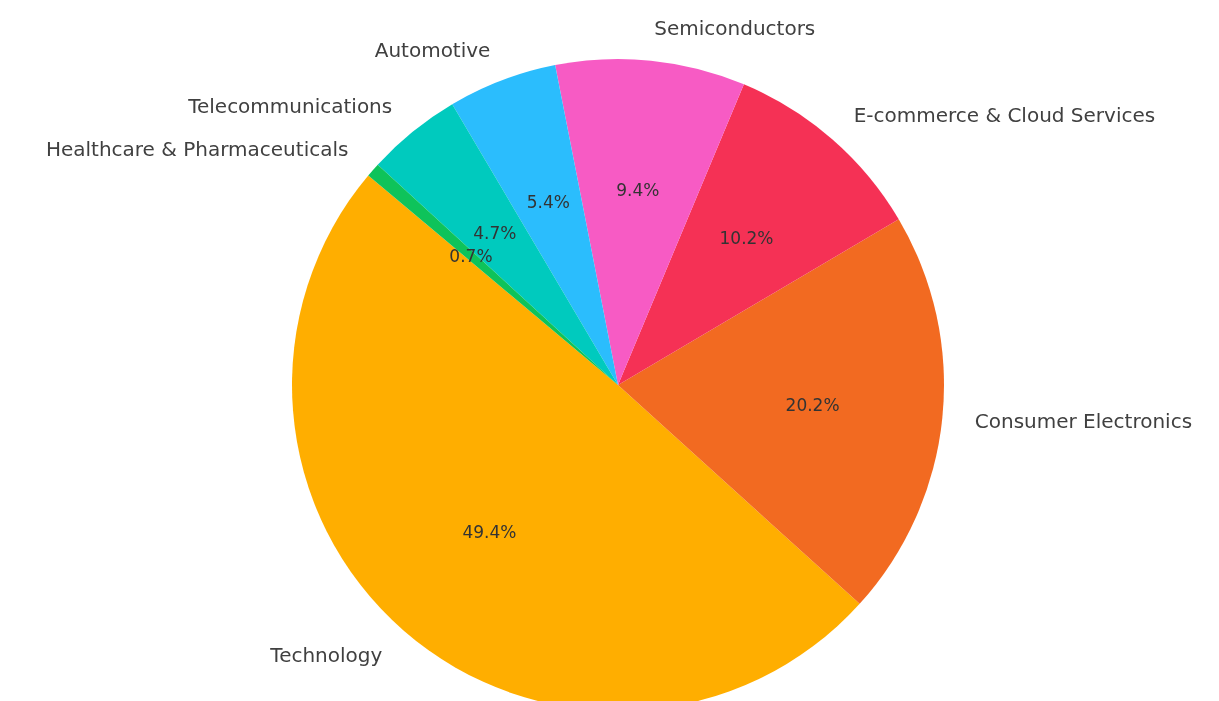  What do you see at coordinates (495, 233) in the screenshot?
I see `data-label: 4.7%` at bounding box center [495, 233].